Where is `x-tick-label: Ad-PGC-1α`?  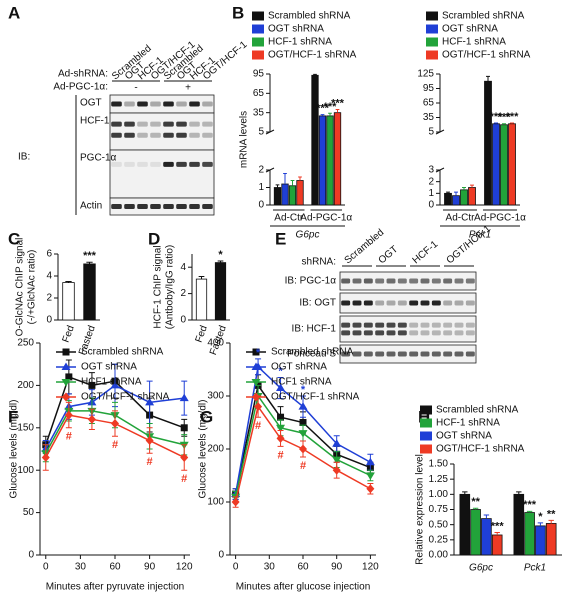 x-tick-label: Ad-PGC-1α is located at coordinates (500, 218).